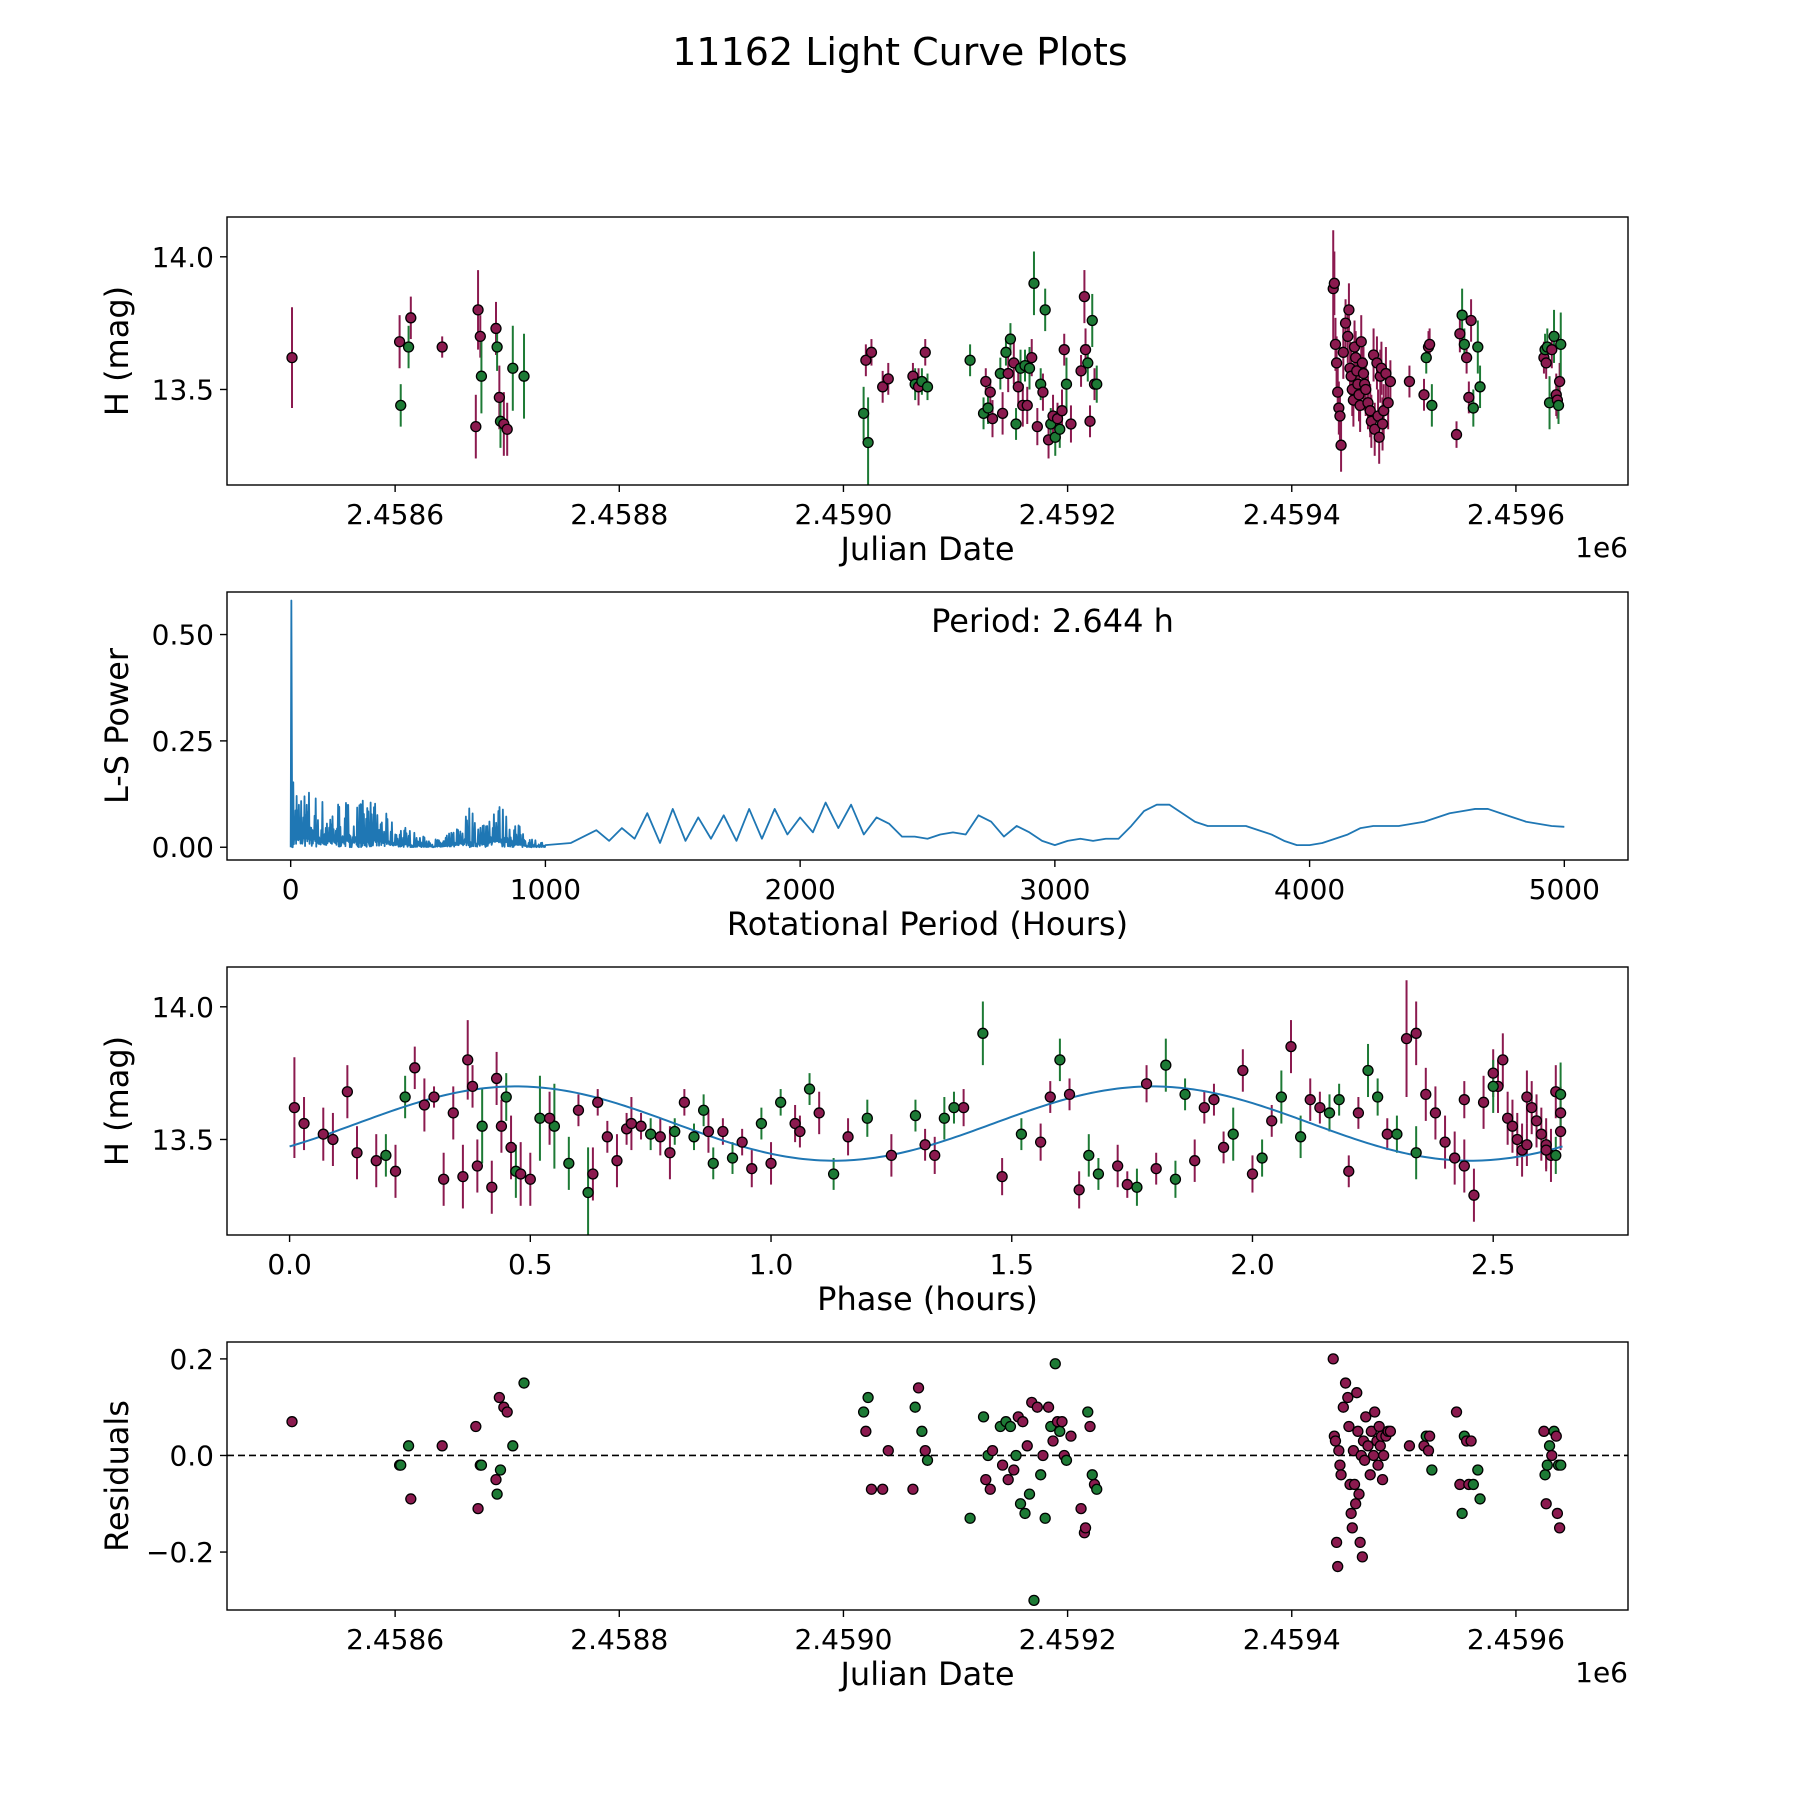 The height and width of the screenshot is (1800, 1800). I want to click on lightcurve-plot-area, so click(926, 357).